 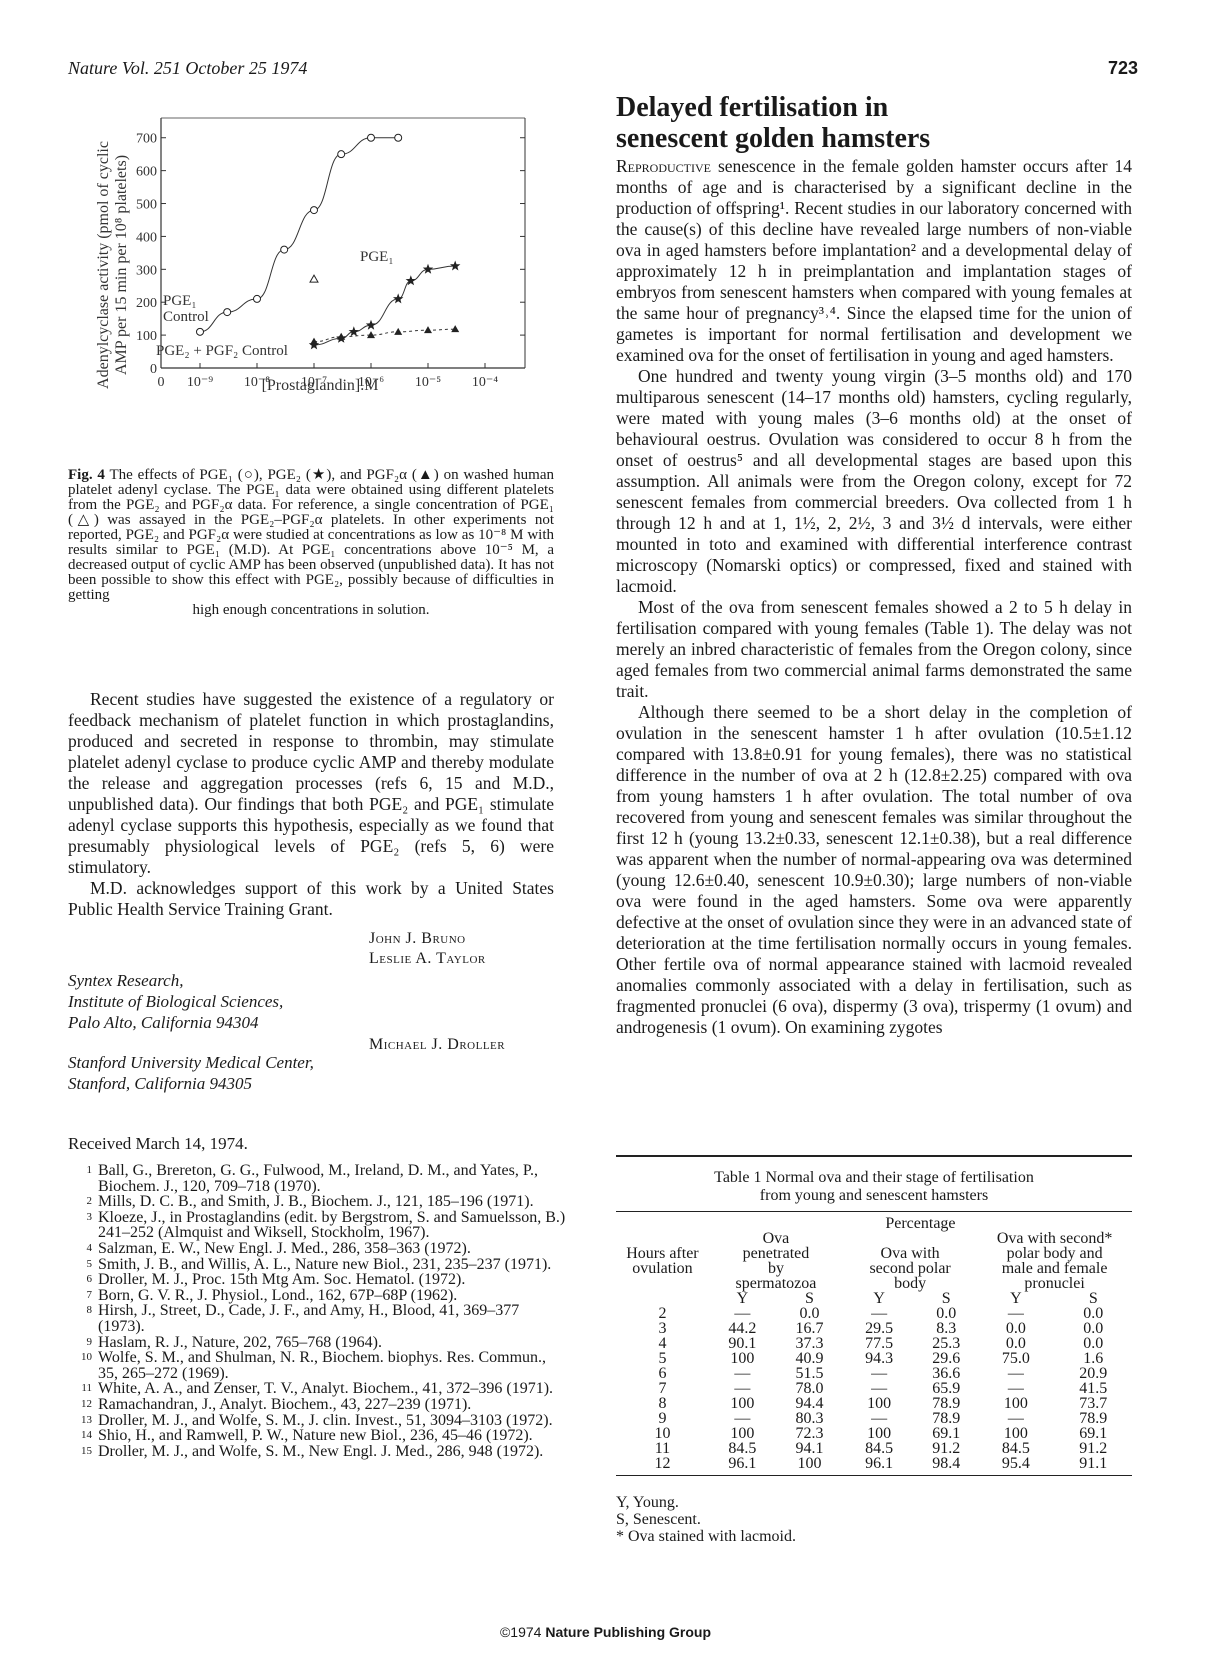 I want to click on col1-h2: by, so click(x=775, y=1268).